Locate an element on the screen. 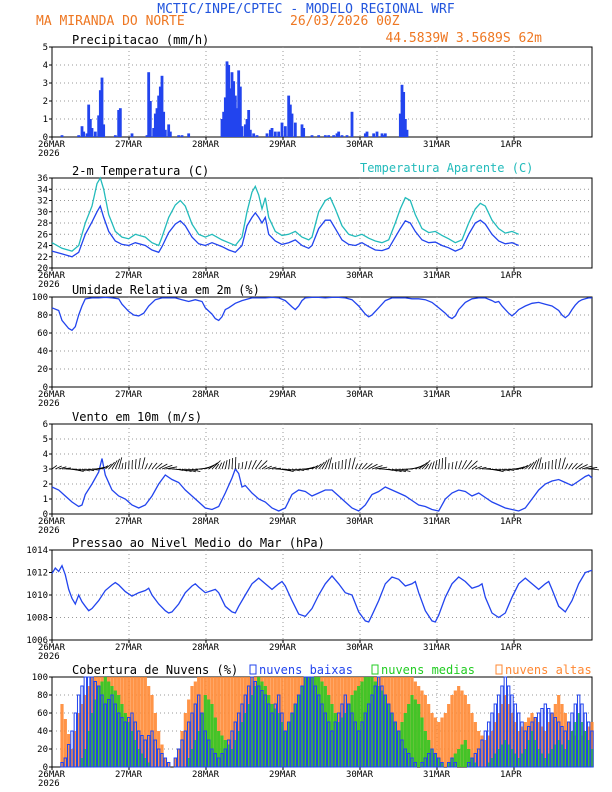  precip-xtick-year: 2026 is located at coordinates (49, 154).